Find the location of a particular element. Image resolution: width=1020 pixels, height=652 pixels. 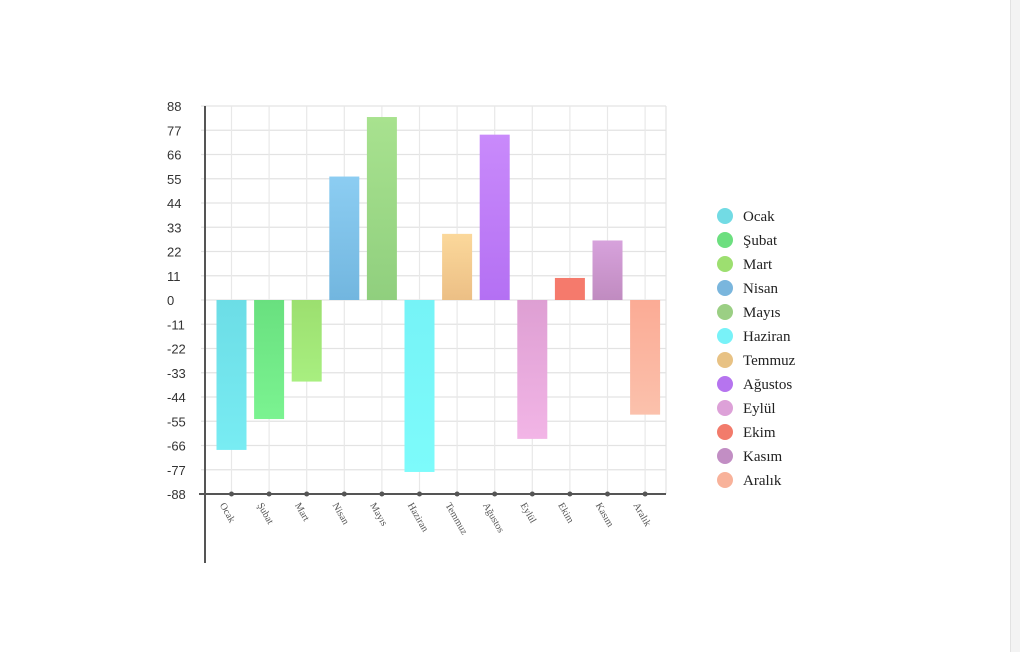

legend-label: Ocak is located at coordinates (759, 217).